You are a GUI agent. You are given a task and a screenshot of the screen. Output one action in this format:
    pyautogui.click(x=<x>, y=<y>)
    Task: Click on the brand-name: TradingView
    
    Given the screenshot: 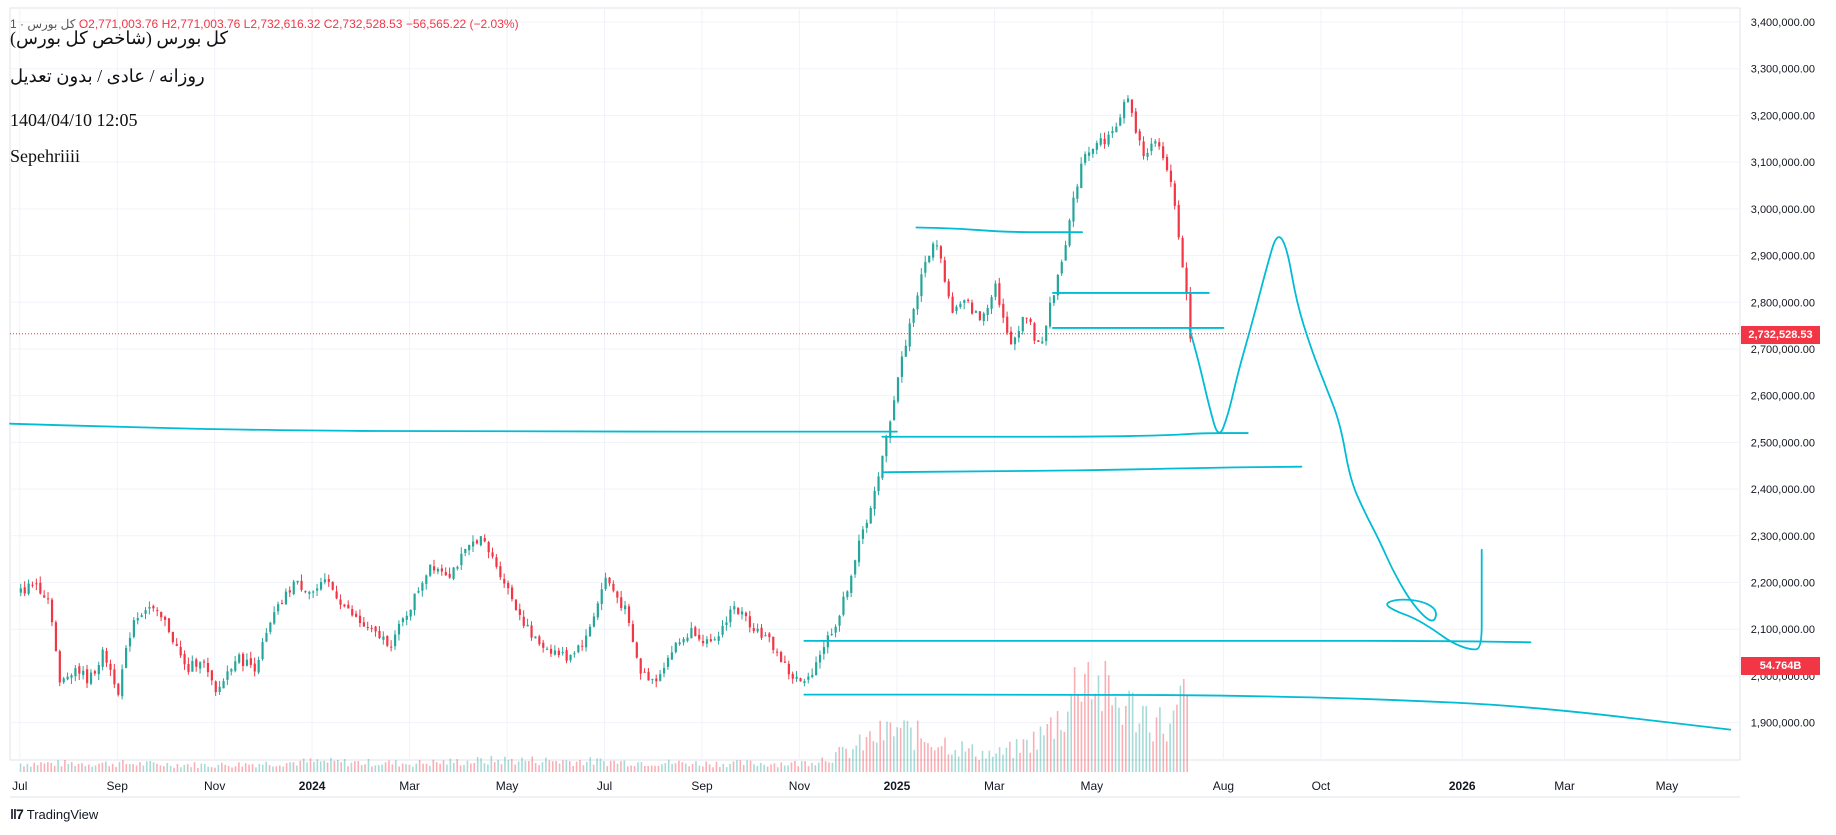 What is the action you would take?
    pyautogui.click(x=62, y=814)
    